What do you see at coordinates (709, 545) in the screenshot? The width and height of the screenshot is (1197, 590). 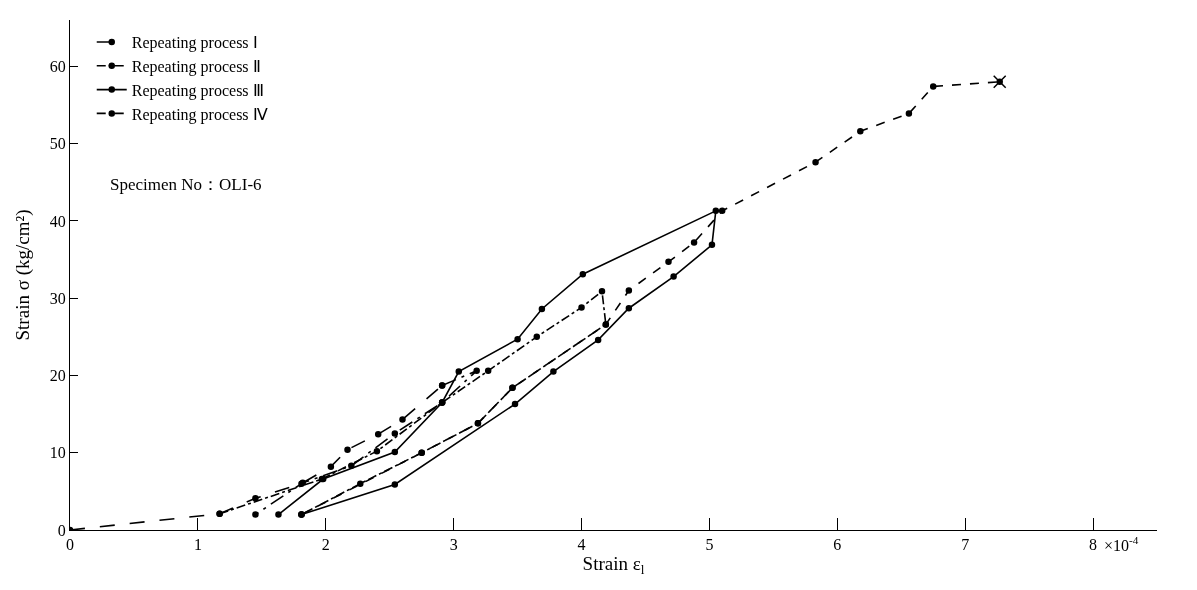 I see `x-tick-label: 5` at bounding box center [709, 545].